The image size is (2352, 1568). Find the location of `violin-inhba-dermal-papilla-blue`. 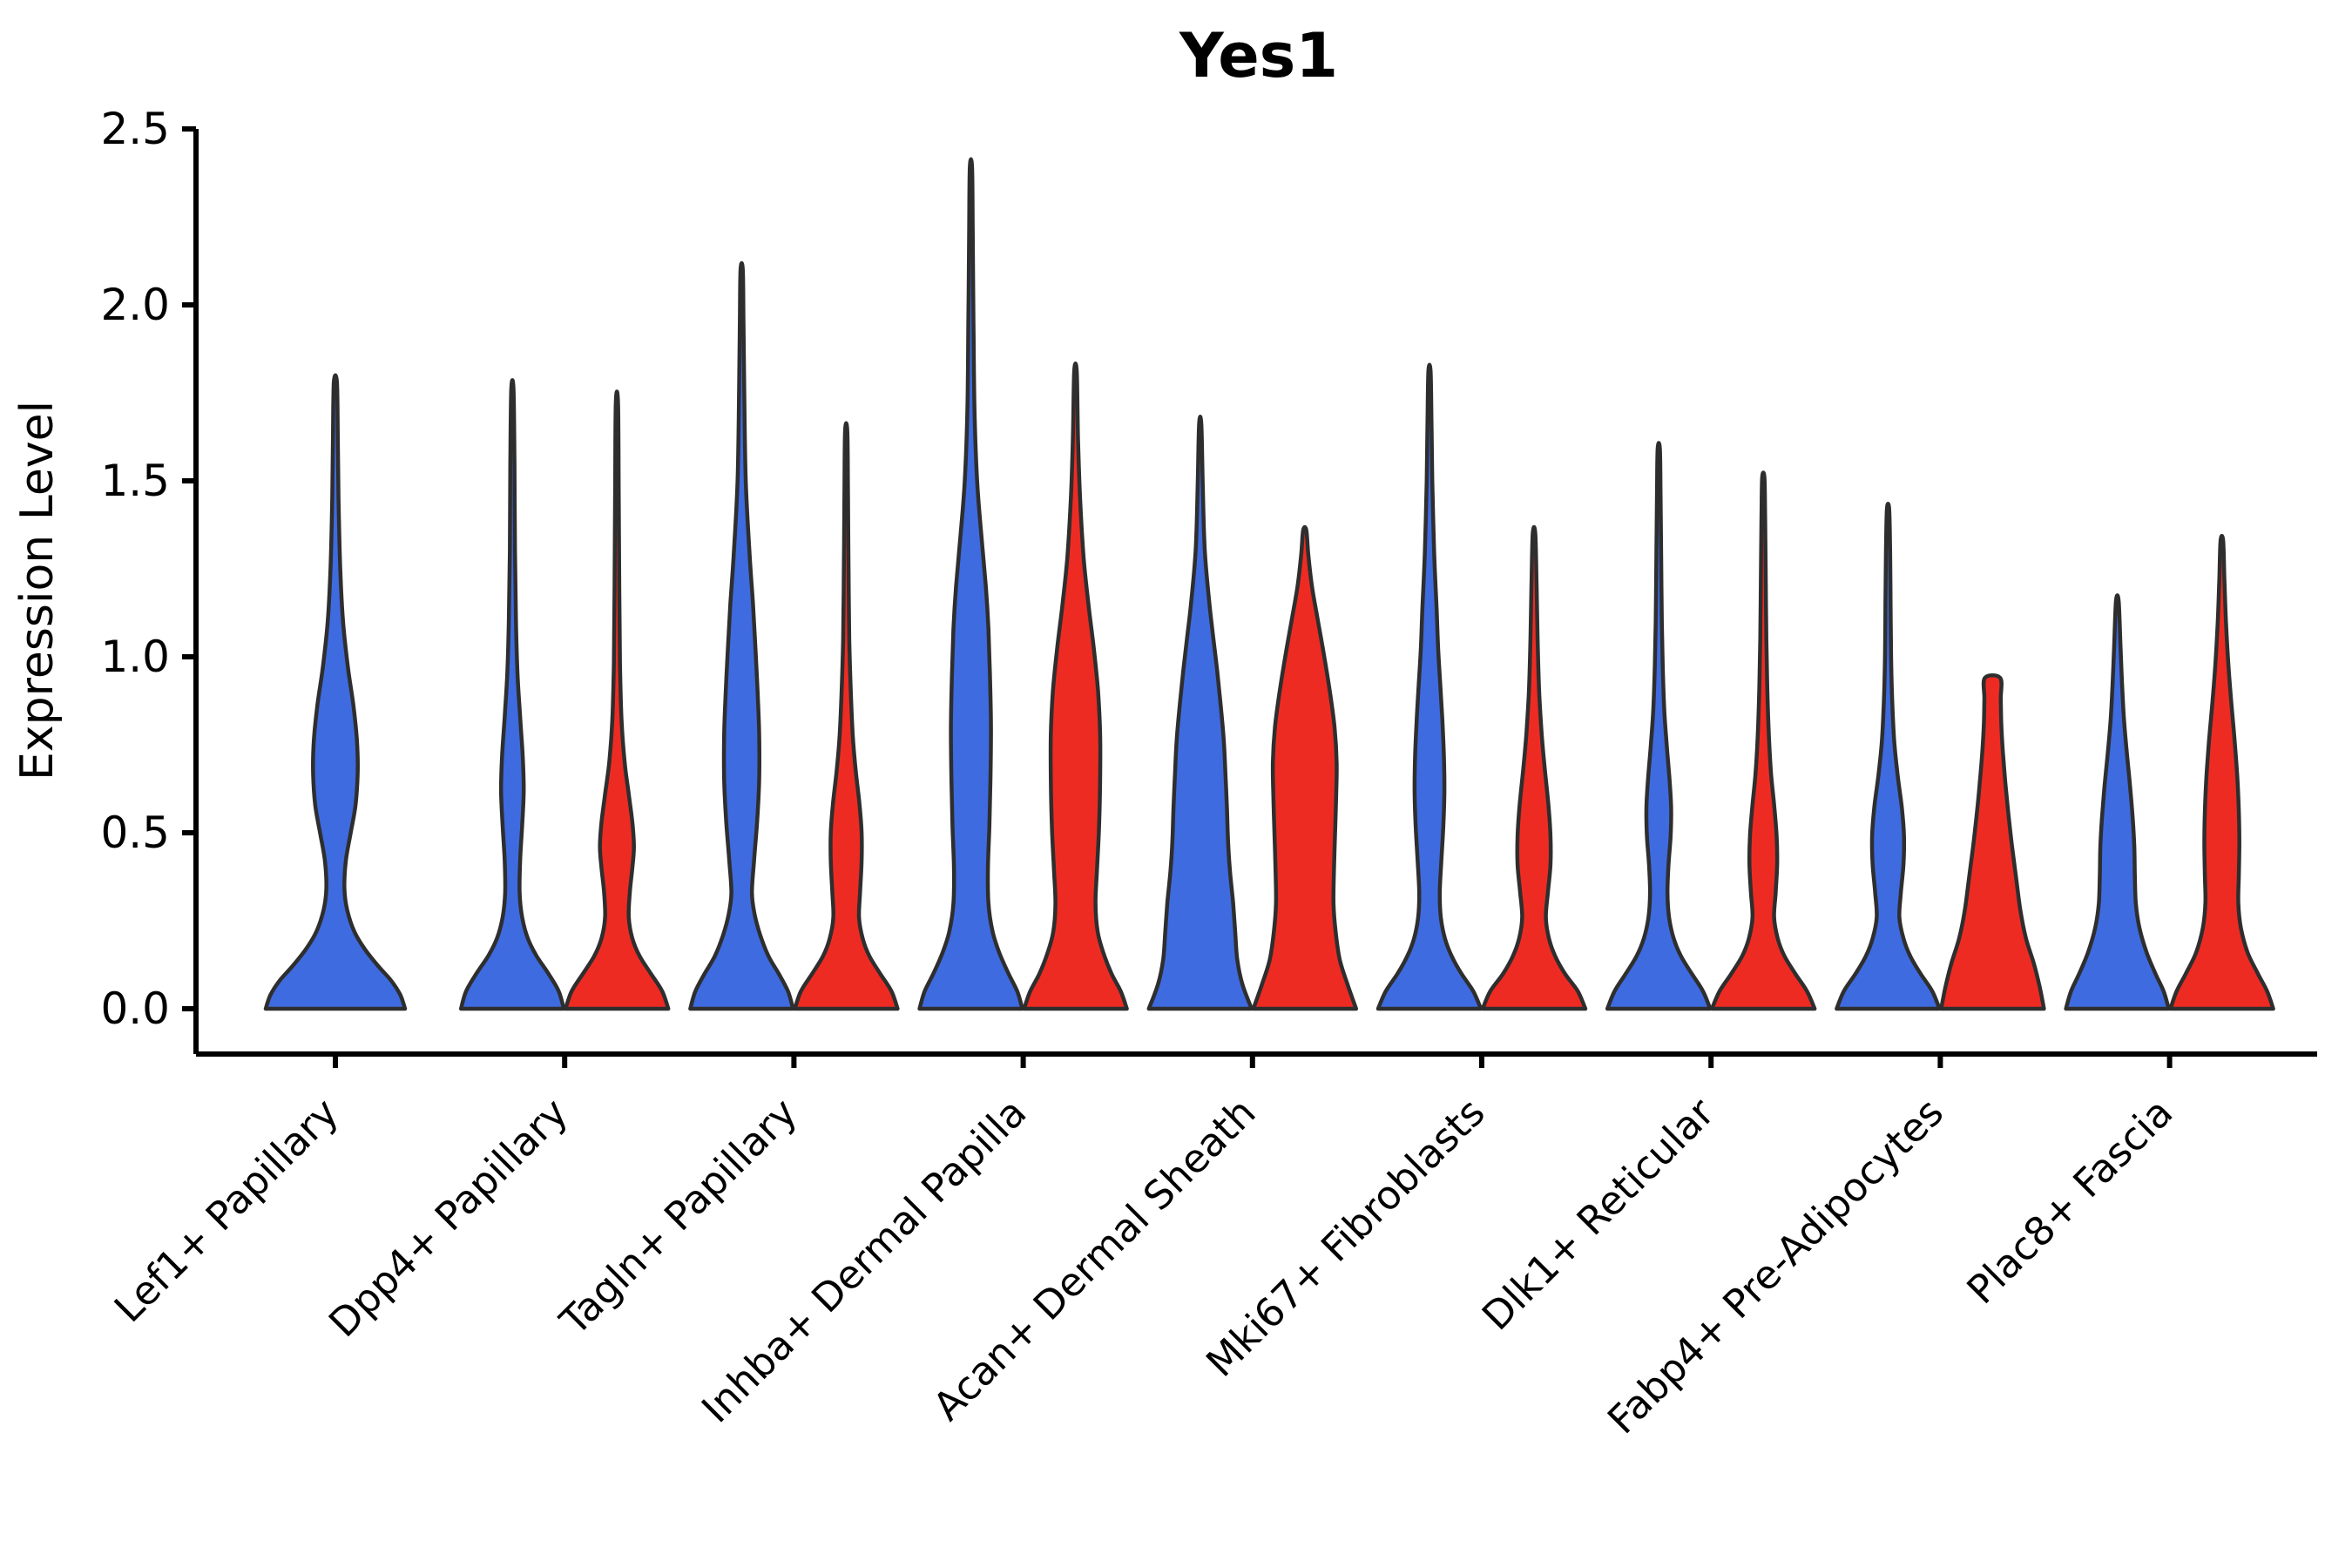

violin-inhba-dermal-papilla-blue is located at coordinates (970, 584).